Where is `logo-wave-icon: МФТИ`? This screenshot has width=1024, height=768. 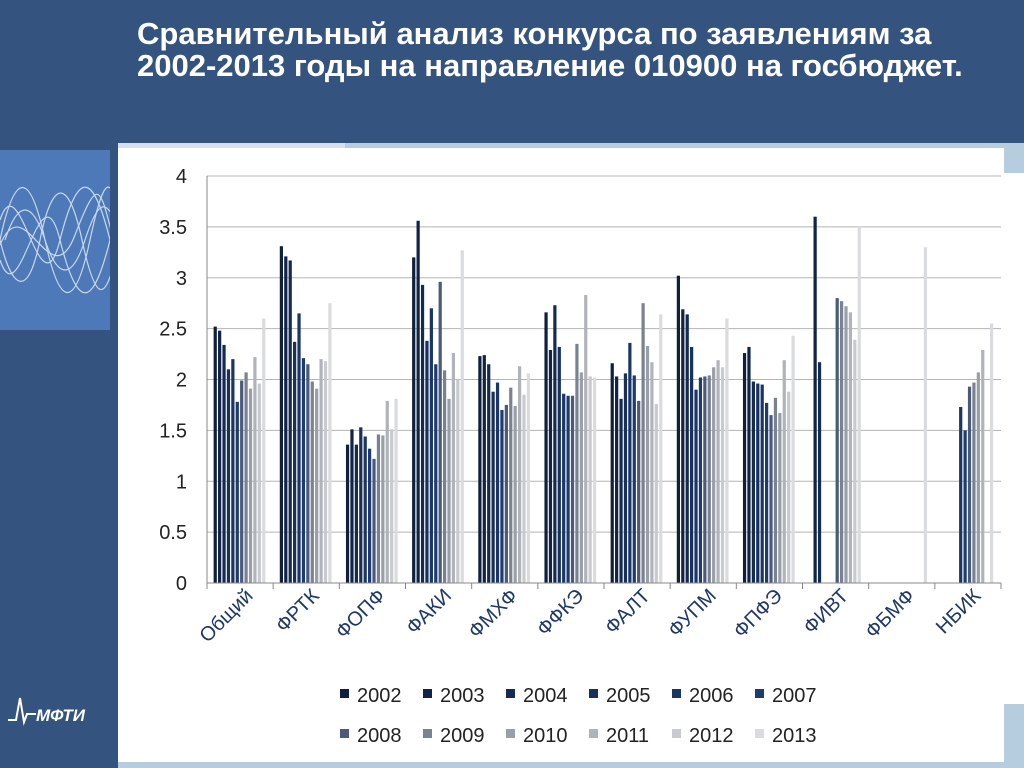 logo-wave-icon: МФТИ is located at coordinates (47, 711).